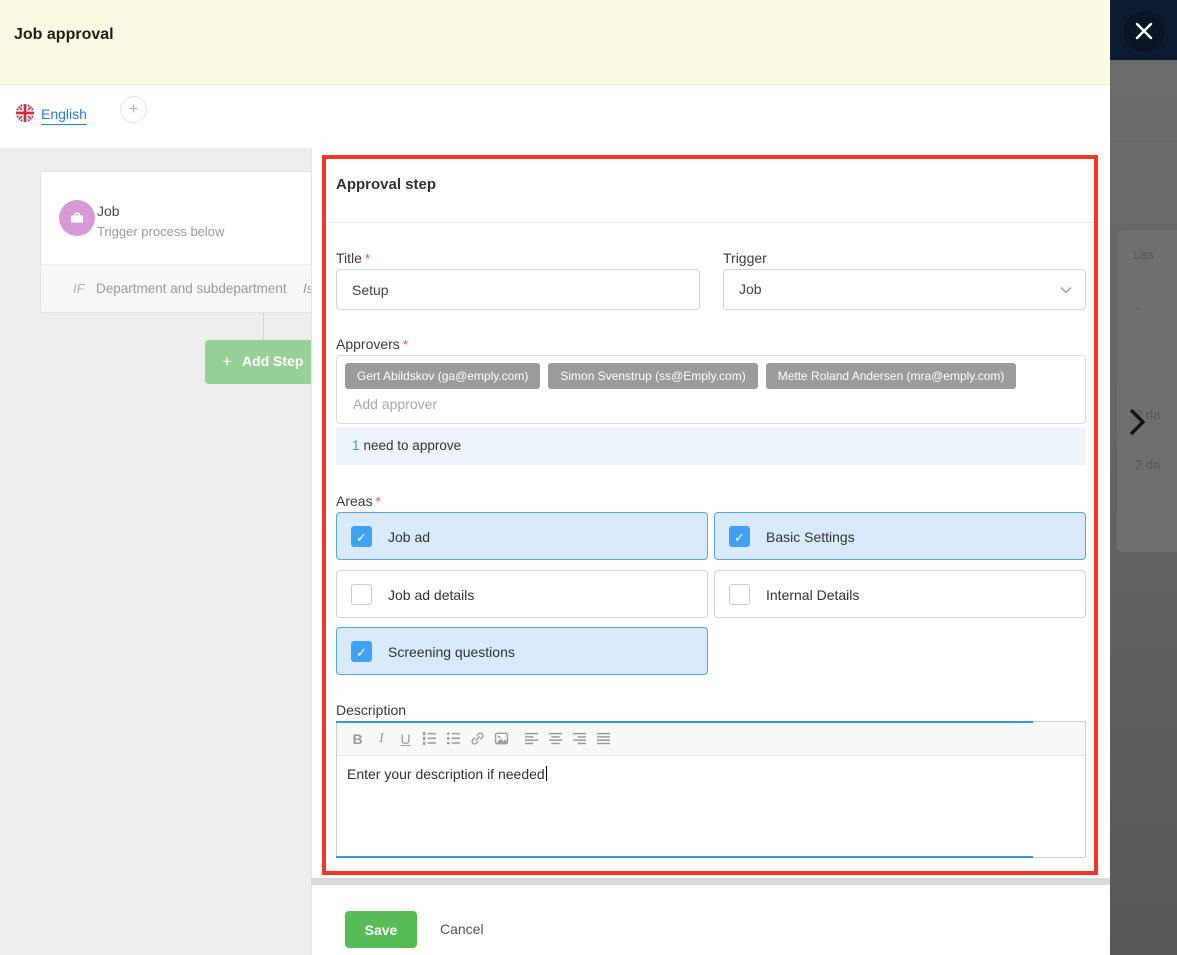 The height and width of the screenshot is (955, 1177). Describe the element at coordinates (553, 404) in the screenshot. I see `add-approver-input` at that location.